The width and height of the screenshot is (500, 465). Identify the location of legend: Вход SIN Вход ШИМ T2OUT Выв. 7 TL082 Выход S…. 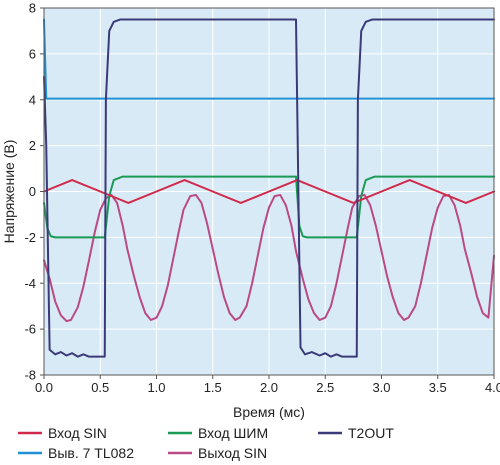
(206, 443).